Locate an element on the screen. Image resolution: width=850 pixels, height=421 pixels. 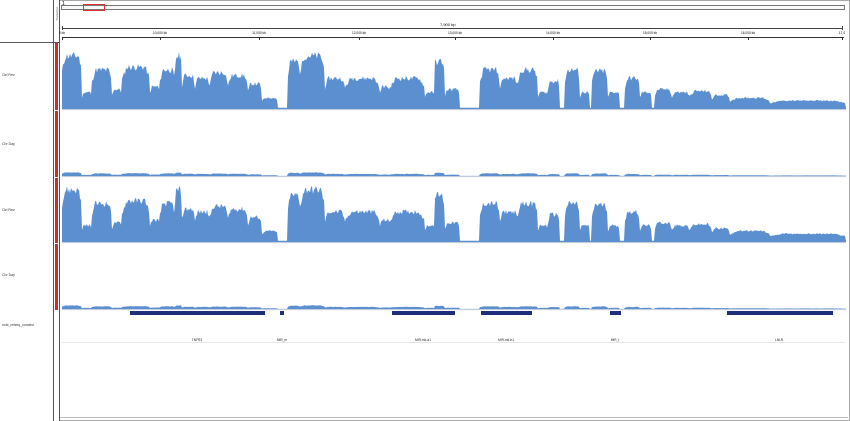
span-line is located at coordinates (452, 28).